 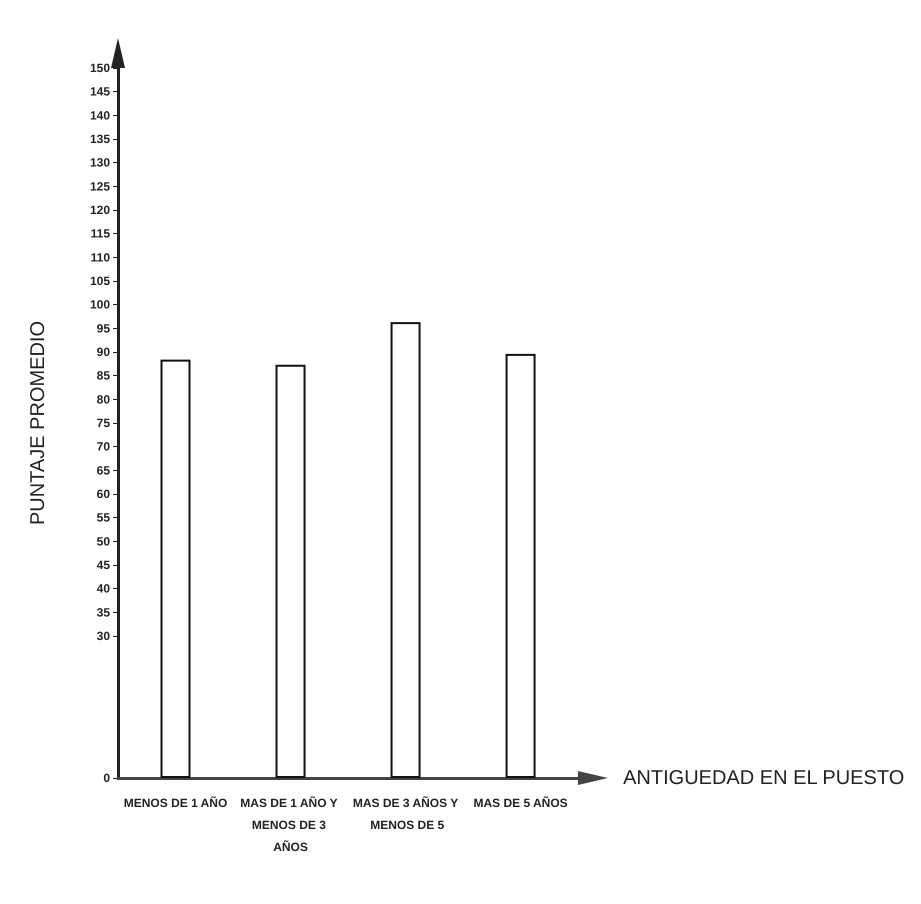 What do you see at coordinates (38, 423) in the screenshot?
I see `y-axis-title: PUNTAJE PROMEDIO` at bounding box center [38, 423].